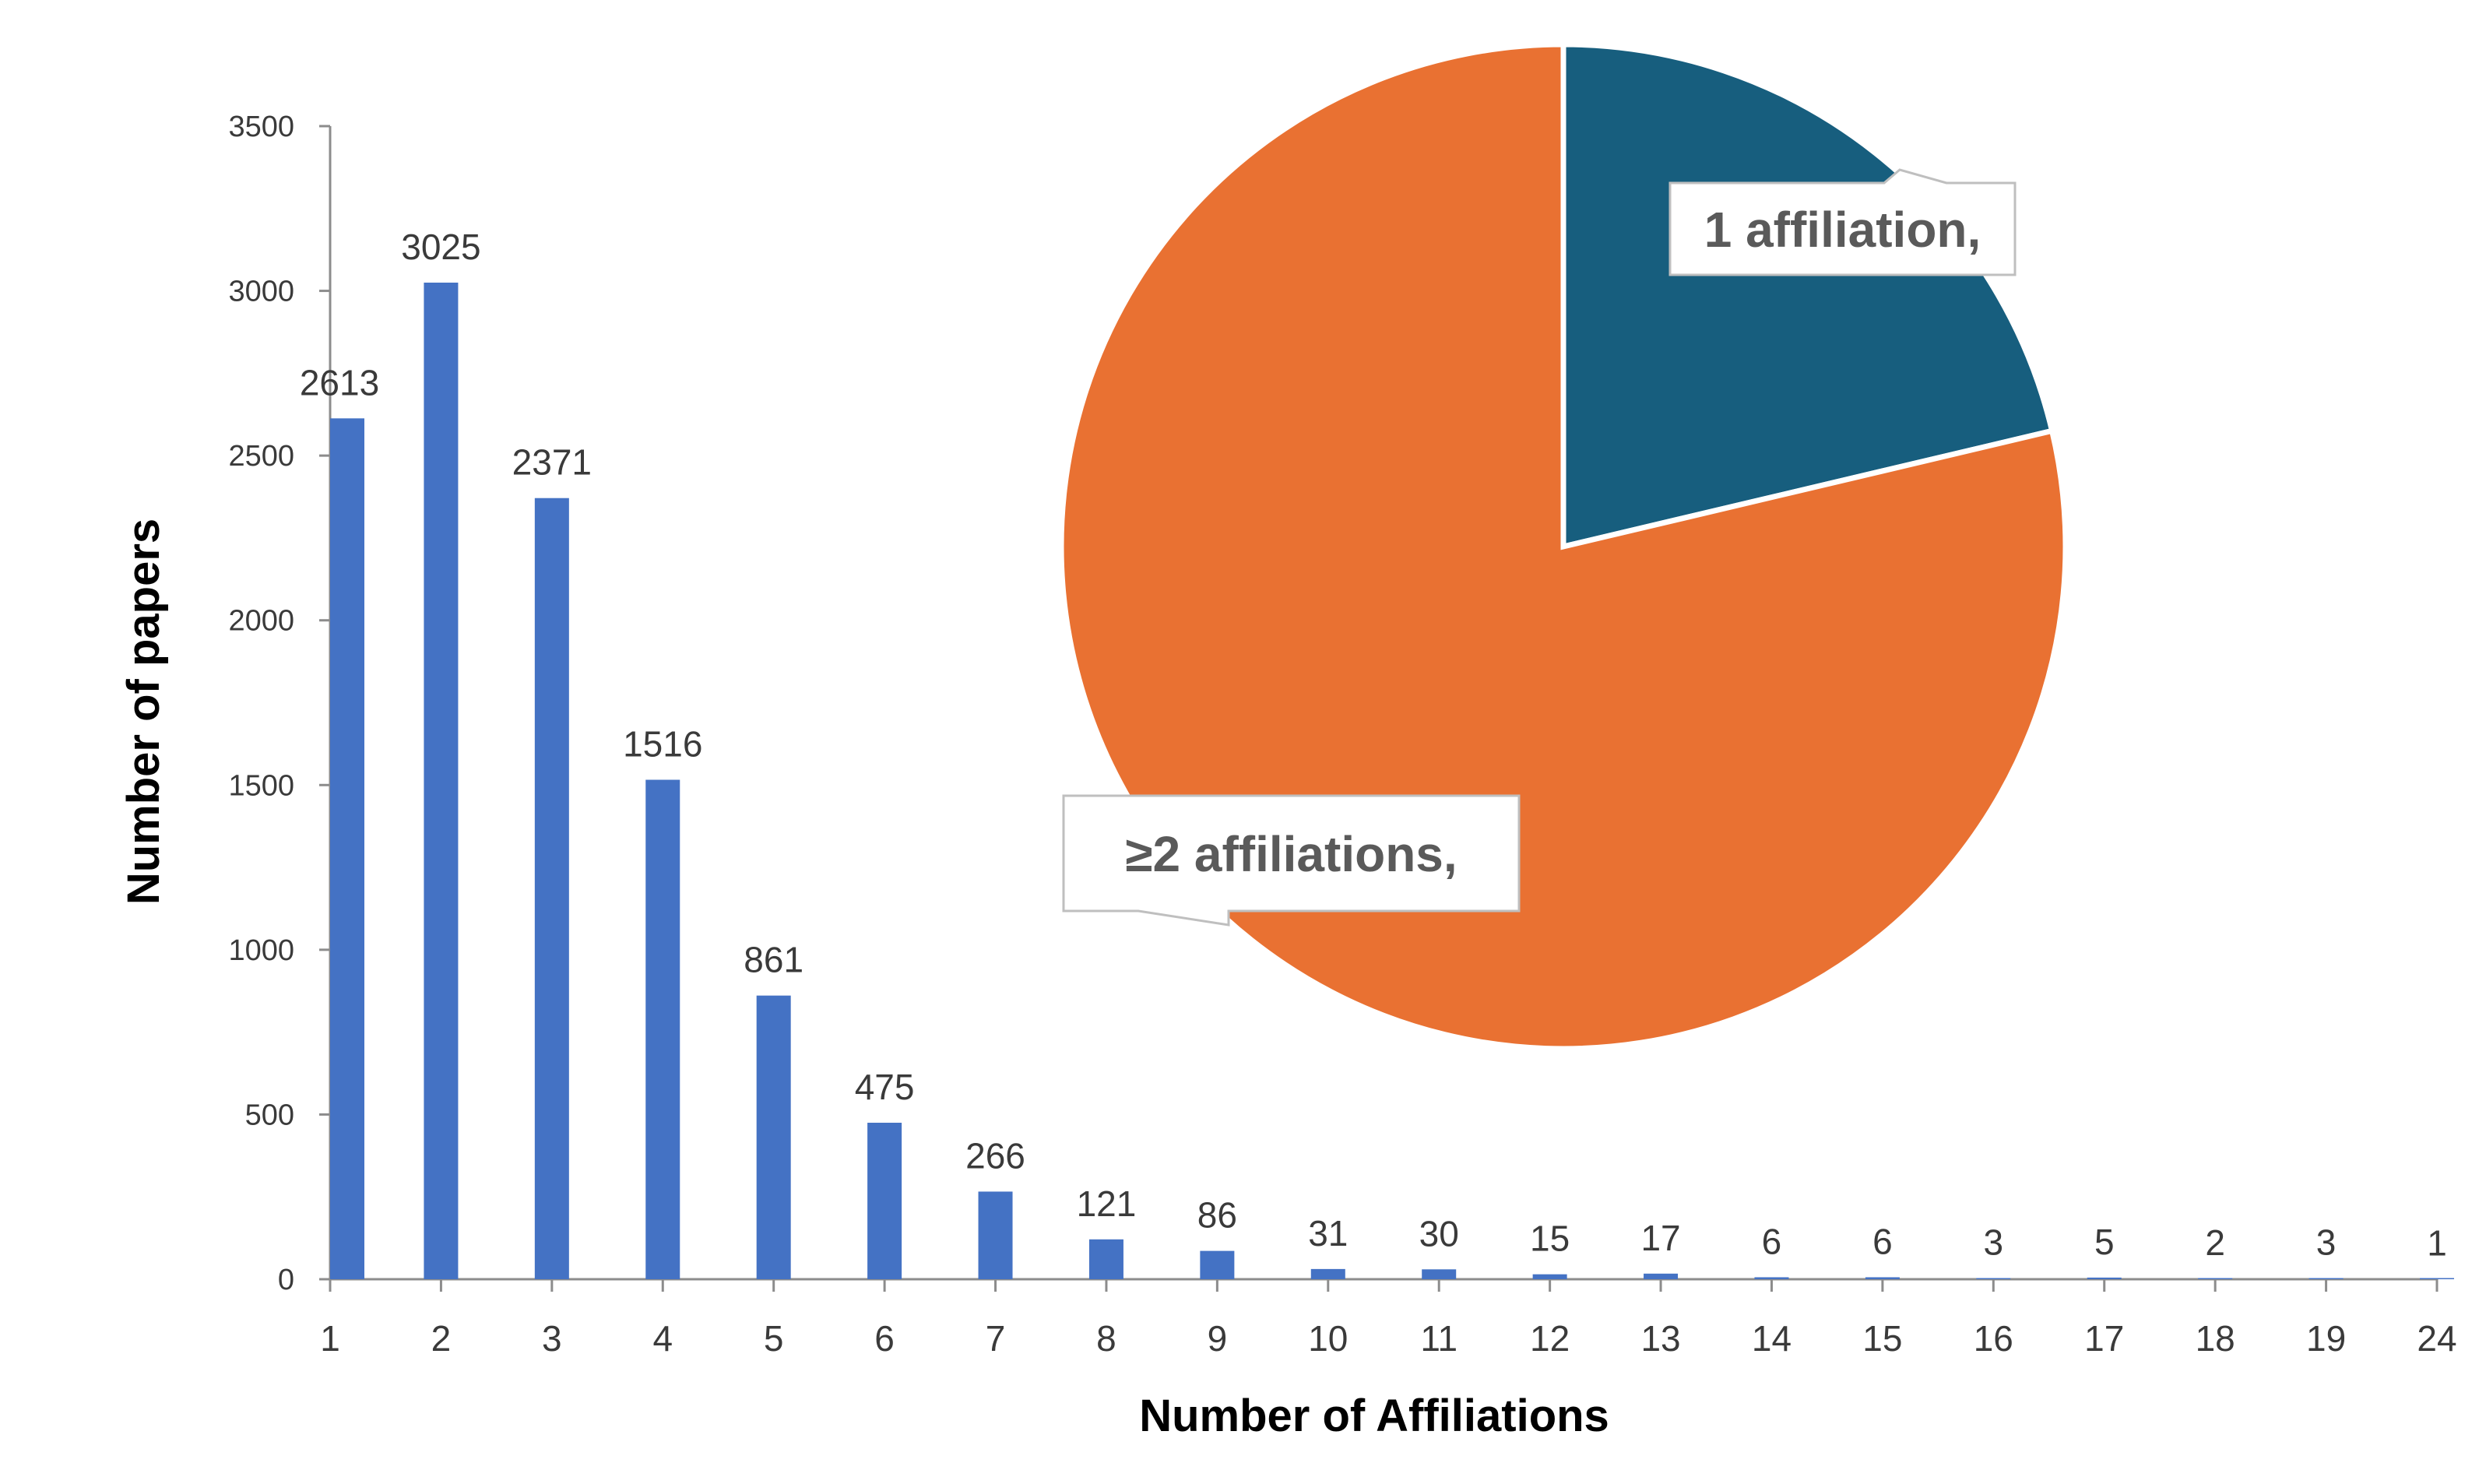 This screenshot has width=2486, height=1484. What do you see at coordinates (261, 457) in the screenshot?
I see `y-tick-label: 2500` at bounding box center [261, 457].